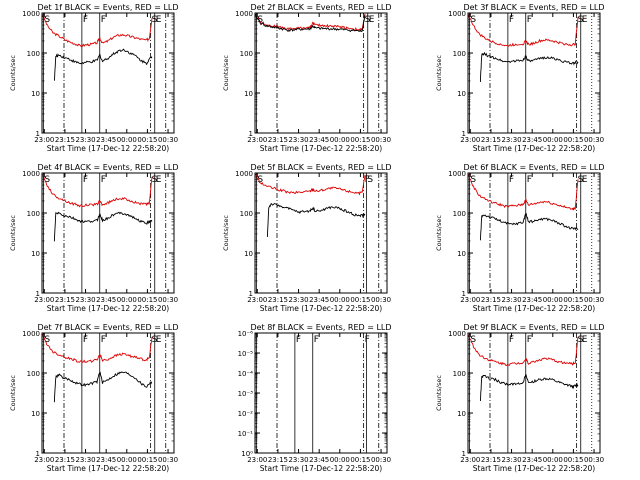 The width and height of the screenshot is (640, 480). What do you see at coordinates (107, 167) in the screenshot?
I see `panel-title: Det 4f BLACK = Events, RED = LLD` at bounding box center [107, 167].